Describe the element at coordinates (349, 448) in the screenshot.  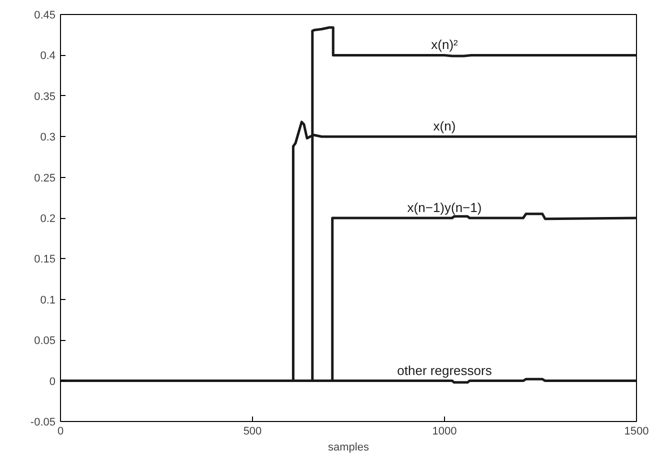
I see `x-axis-title: samples` at that location.